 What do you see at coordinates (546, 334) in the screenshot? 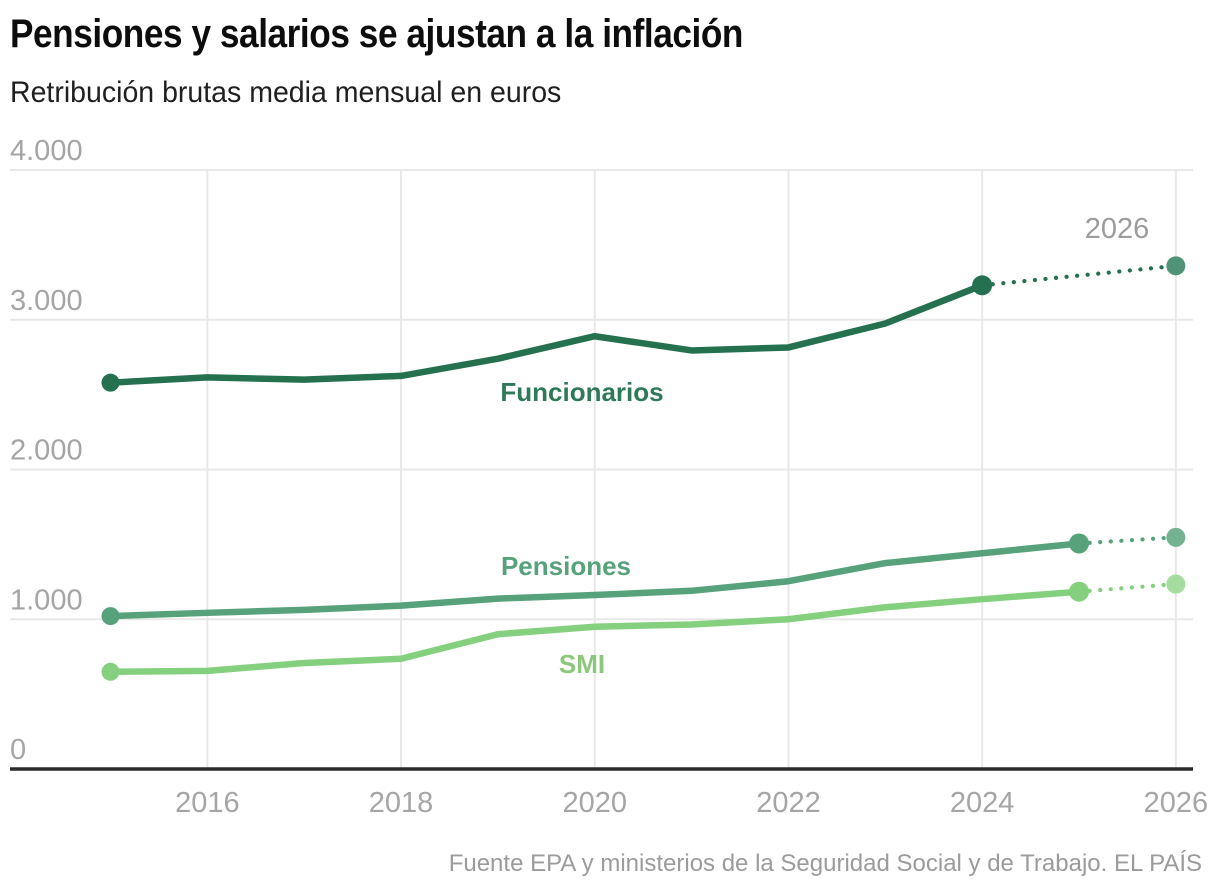
I see `series-line-funcionarios` at bounding box center [546, 334].